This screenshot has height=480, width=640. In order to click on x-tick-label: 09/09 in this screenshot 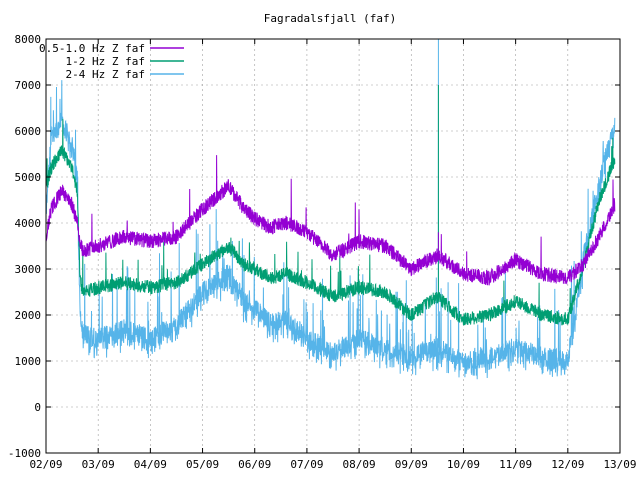, I will do `click(411, 464)`.